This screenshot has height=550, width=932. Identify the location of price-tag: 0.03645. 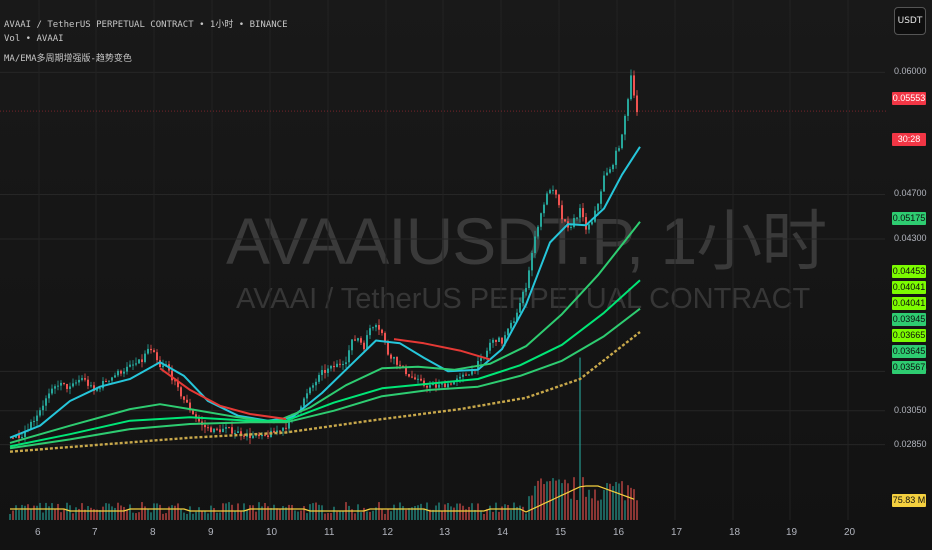
(909, 351).